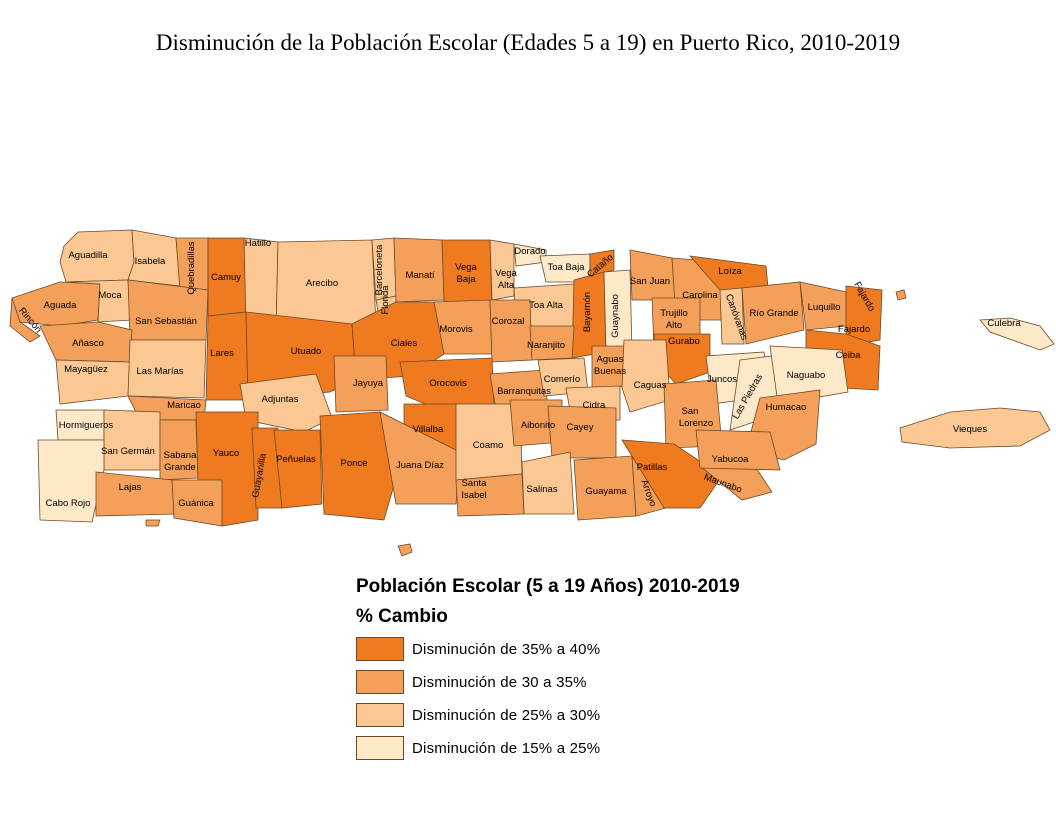 This screenshot has height=816, width=1056. I want to click on municipality-label-anasco: Añasco, so click(88, 343).